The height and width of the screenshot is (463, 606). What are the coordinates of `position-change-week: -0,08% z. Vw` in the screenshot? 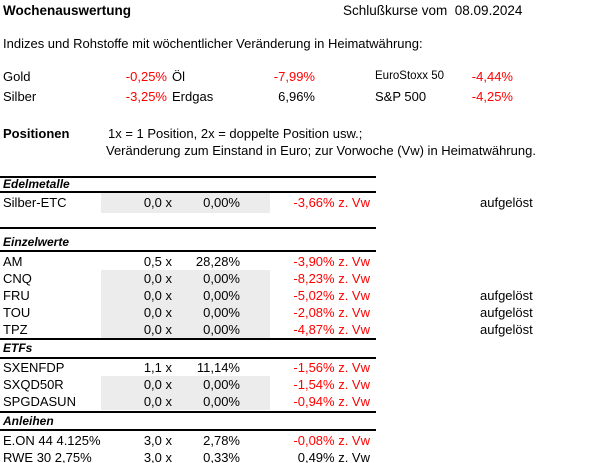 It's located at (331, 440).